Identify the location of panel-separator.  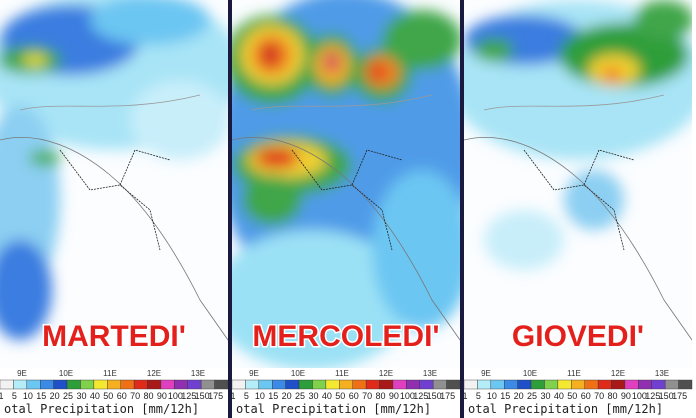
(462, 209).